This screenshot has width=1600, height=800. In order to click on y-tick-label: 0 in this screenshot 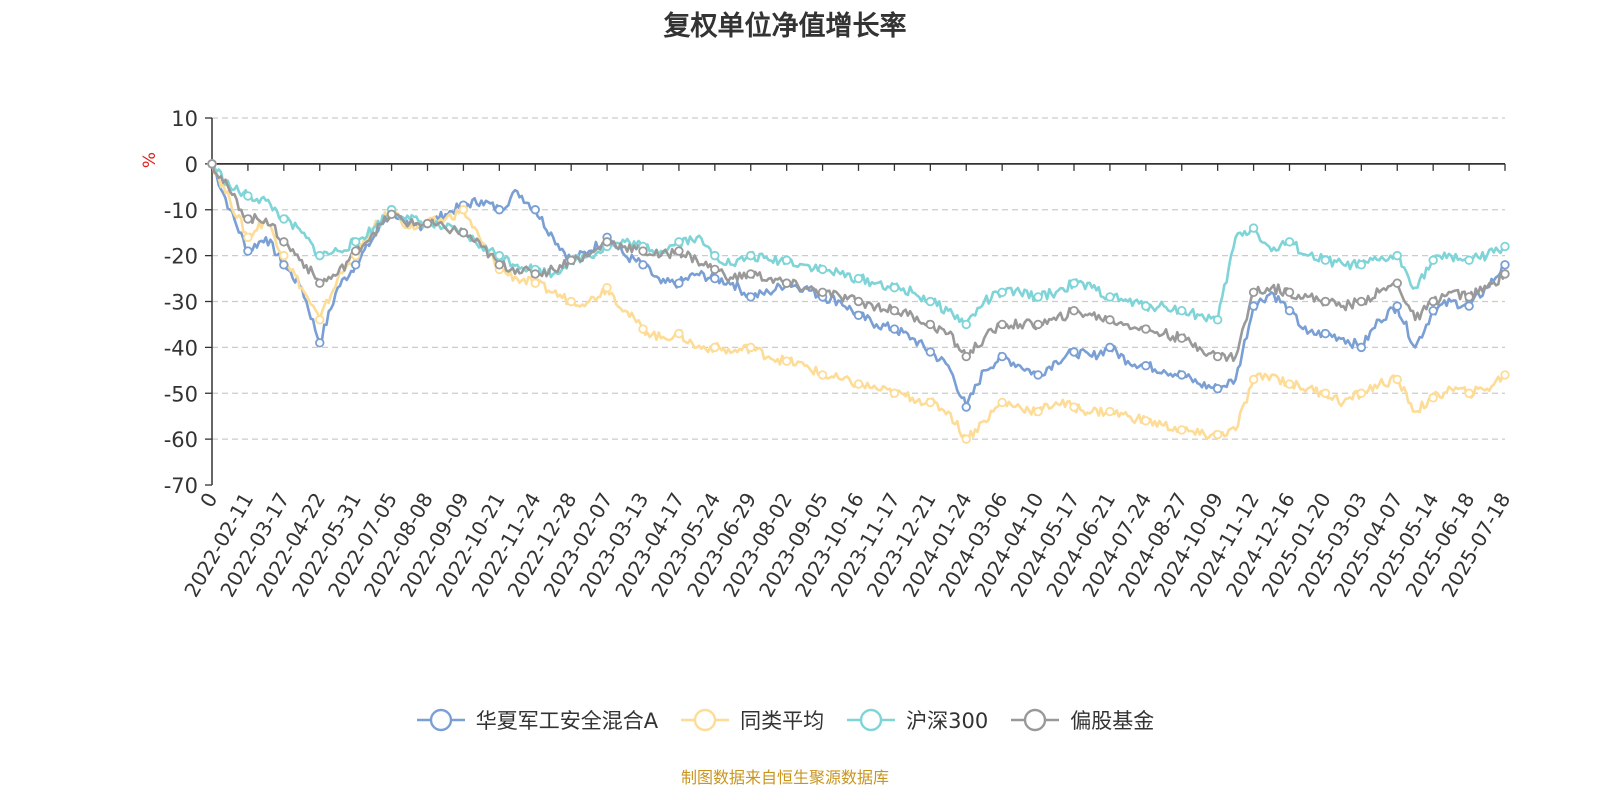, I will do `click(191, 165)`.